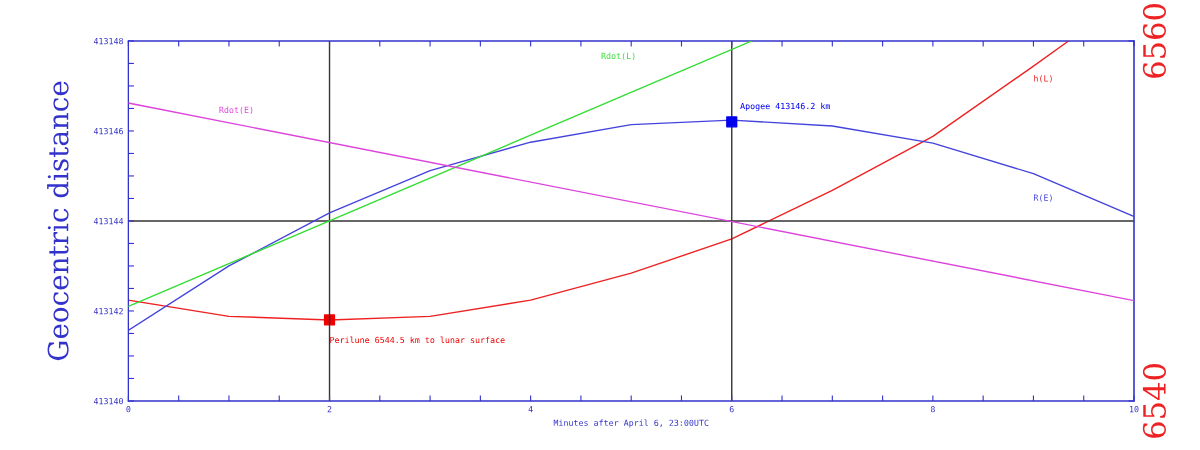  I want to click on x-tick-label: 2, so click(329, 409).